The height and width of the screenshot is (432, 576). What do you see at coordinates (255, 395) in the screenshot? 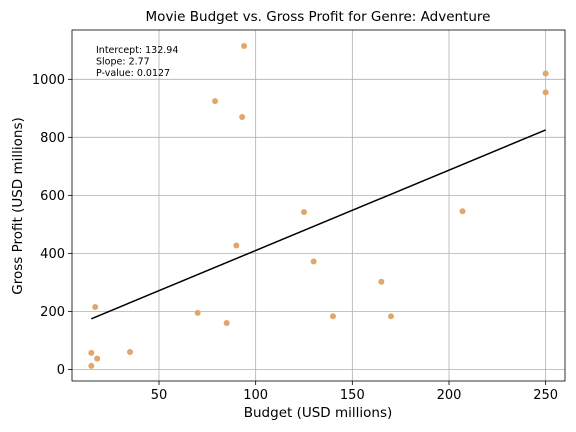
I see `x-tick-label: 100` at bounding box center [255, 395].